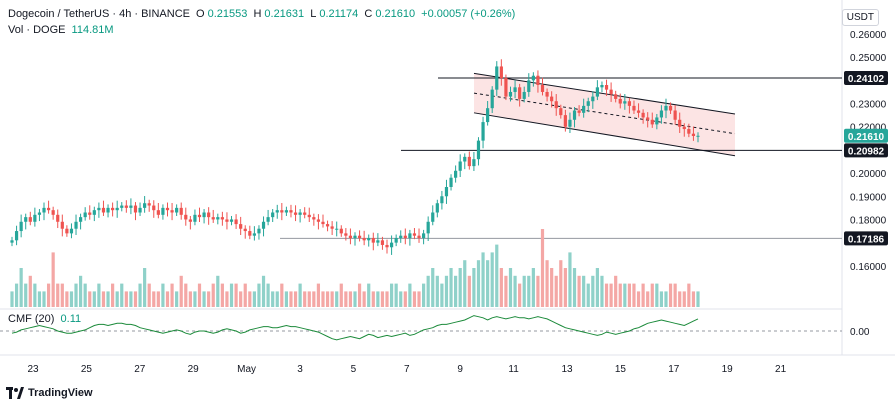 The width and height of the screenshot is (895, 405). Describe the element at coordinates (200, 14) in the screenshot. I see `open-label: O` at that location.